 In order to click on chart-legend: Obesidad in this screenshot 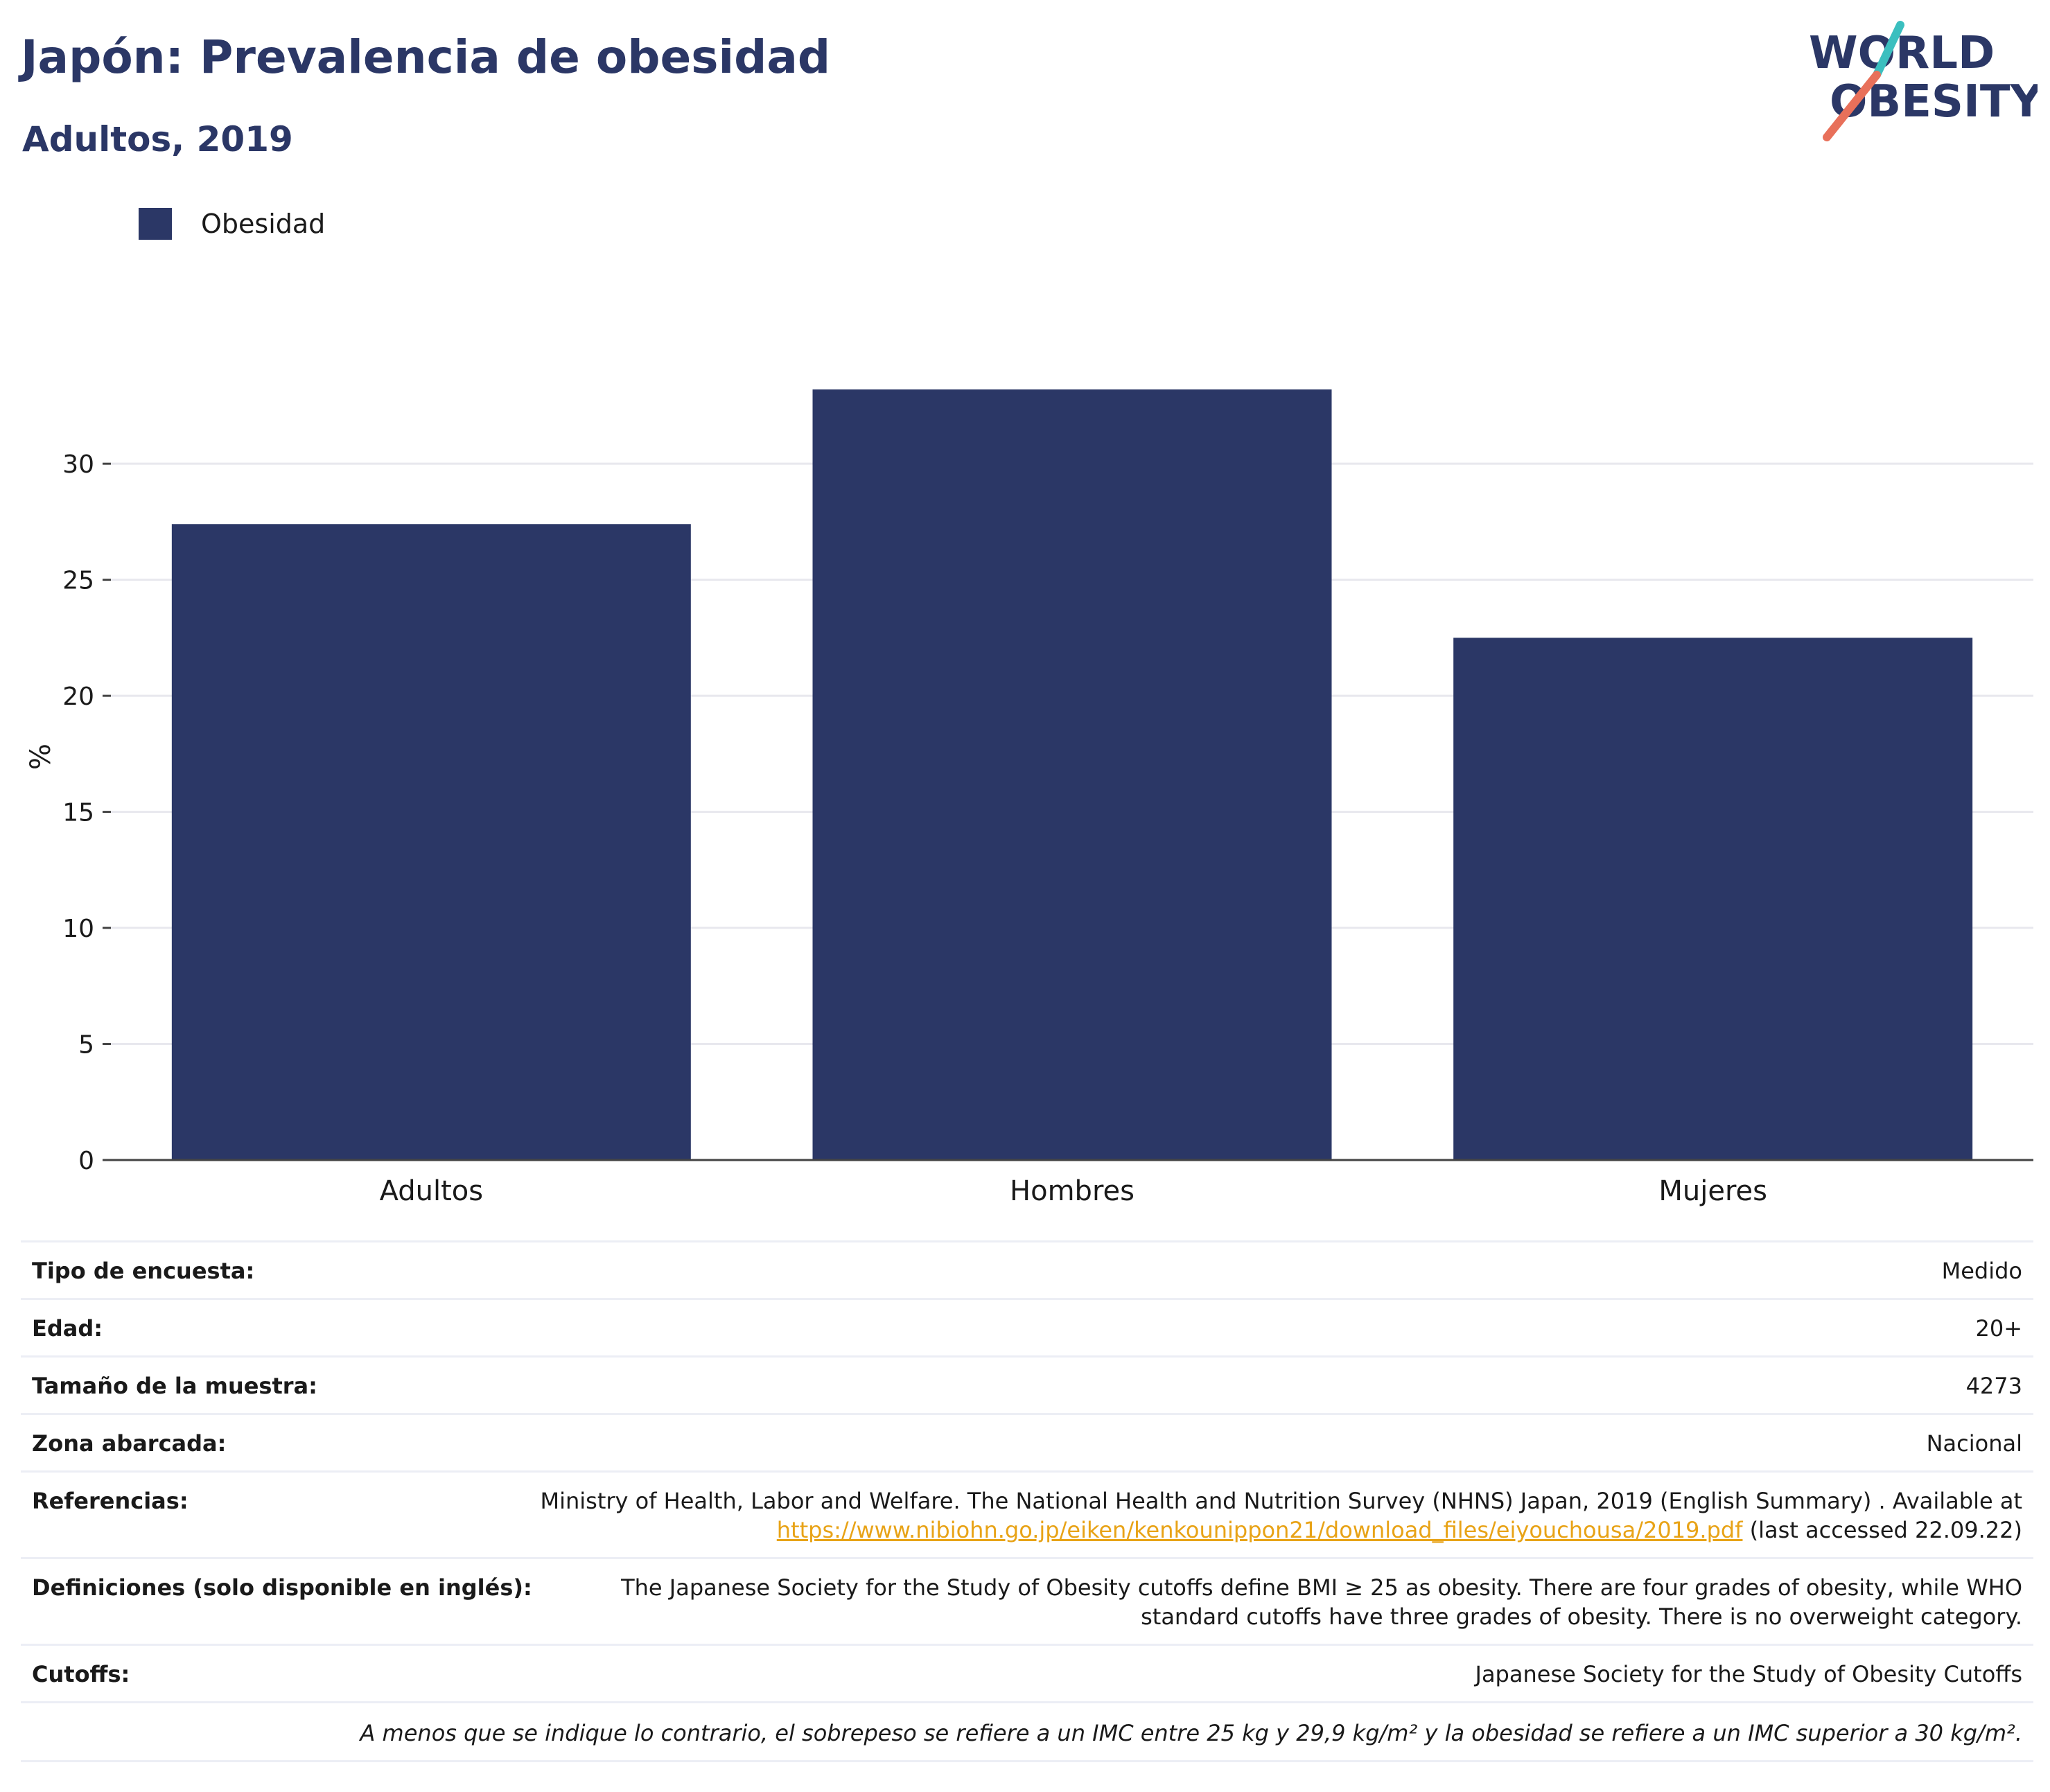, I will do `click(232, 224)`.